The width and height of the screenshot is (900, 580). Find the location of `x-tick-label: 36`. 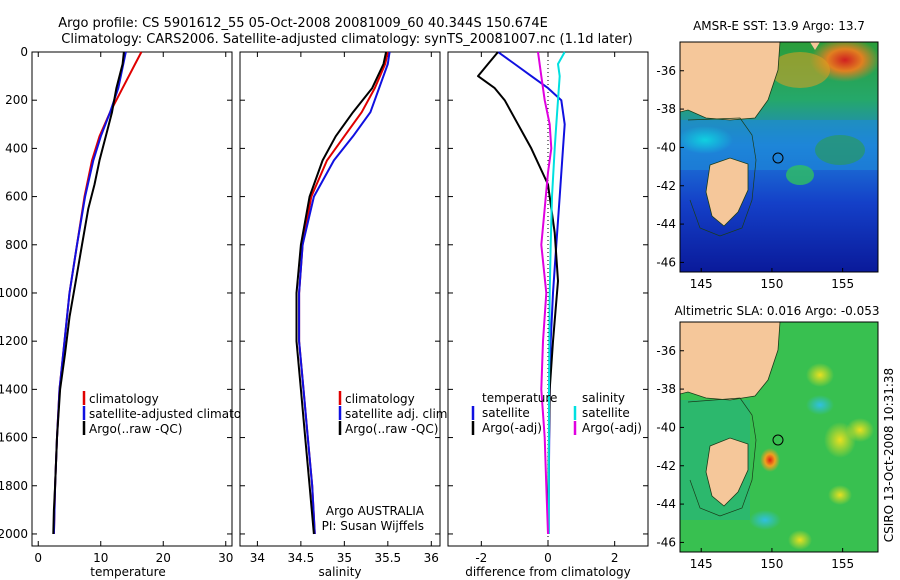

x-tick-label: 36 is located at coordinates (431, 558).